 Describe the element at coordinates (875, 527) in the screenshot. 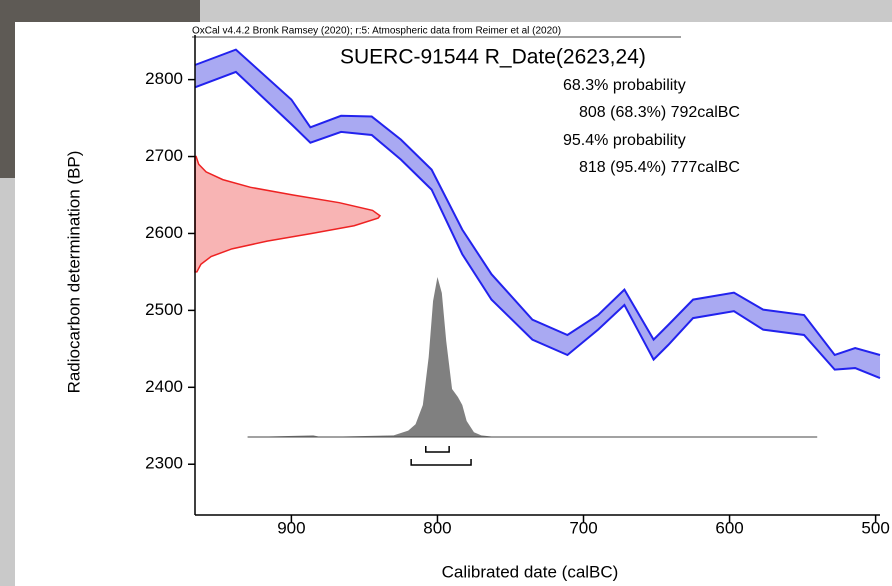

I see `x-tick-label: 500` at that location.